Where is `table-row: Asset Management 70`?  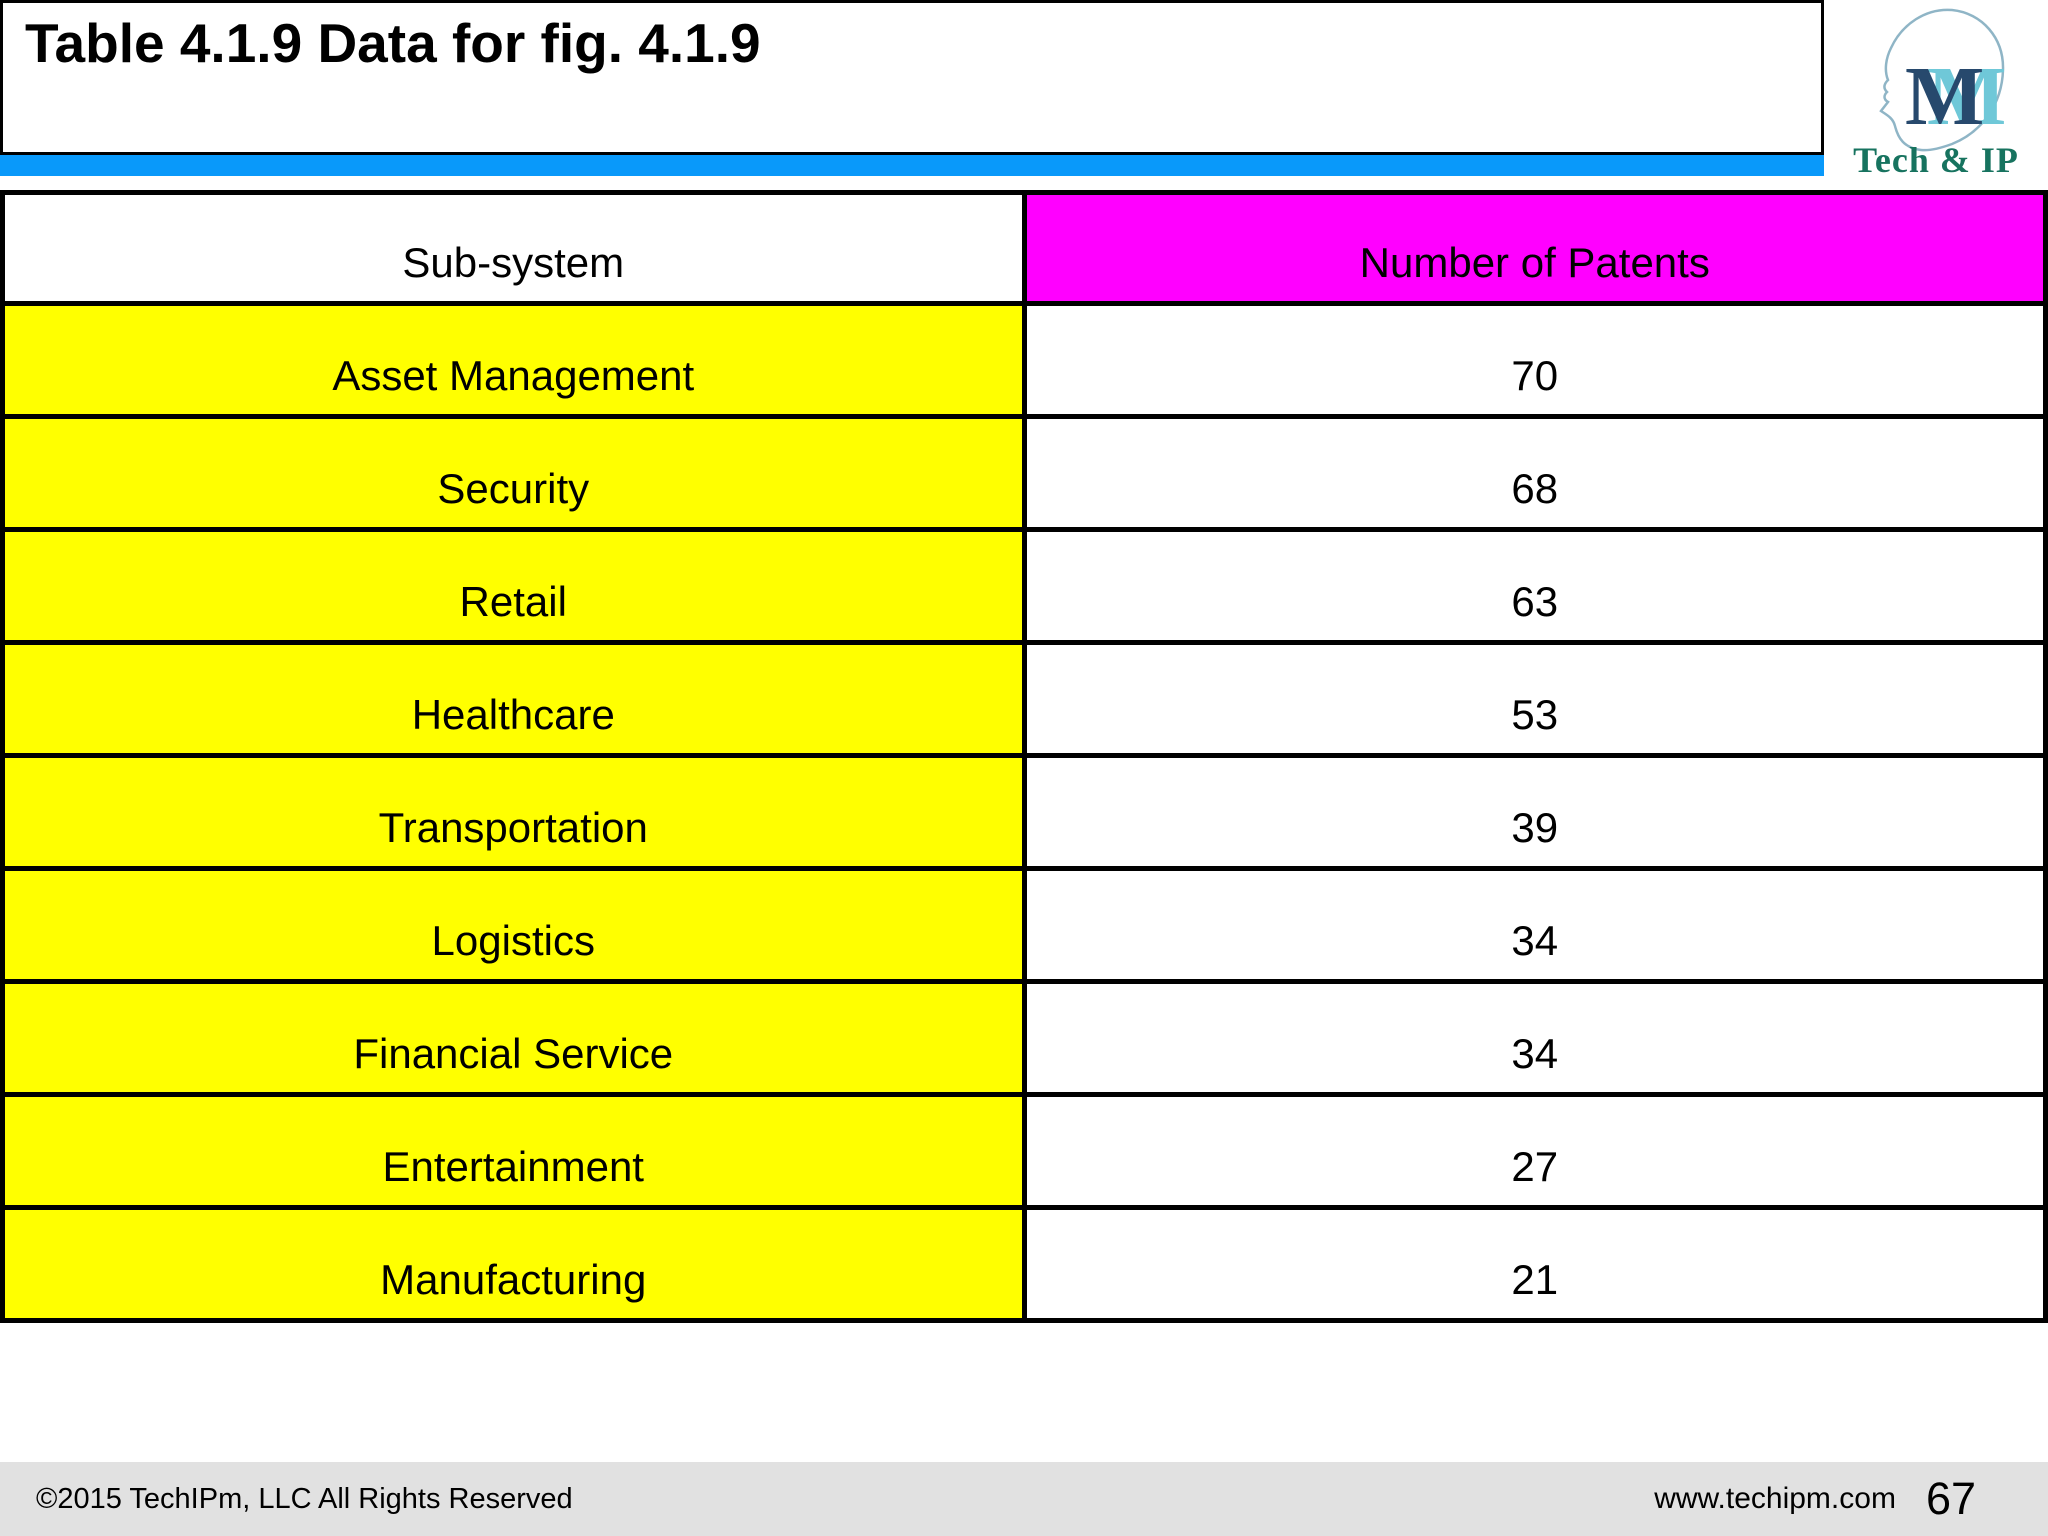 table-row: Asset Management 70 is located at coordinates (1024, 360).